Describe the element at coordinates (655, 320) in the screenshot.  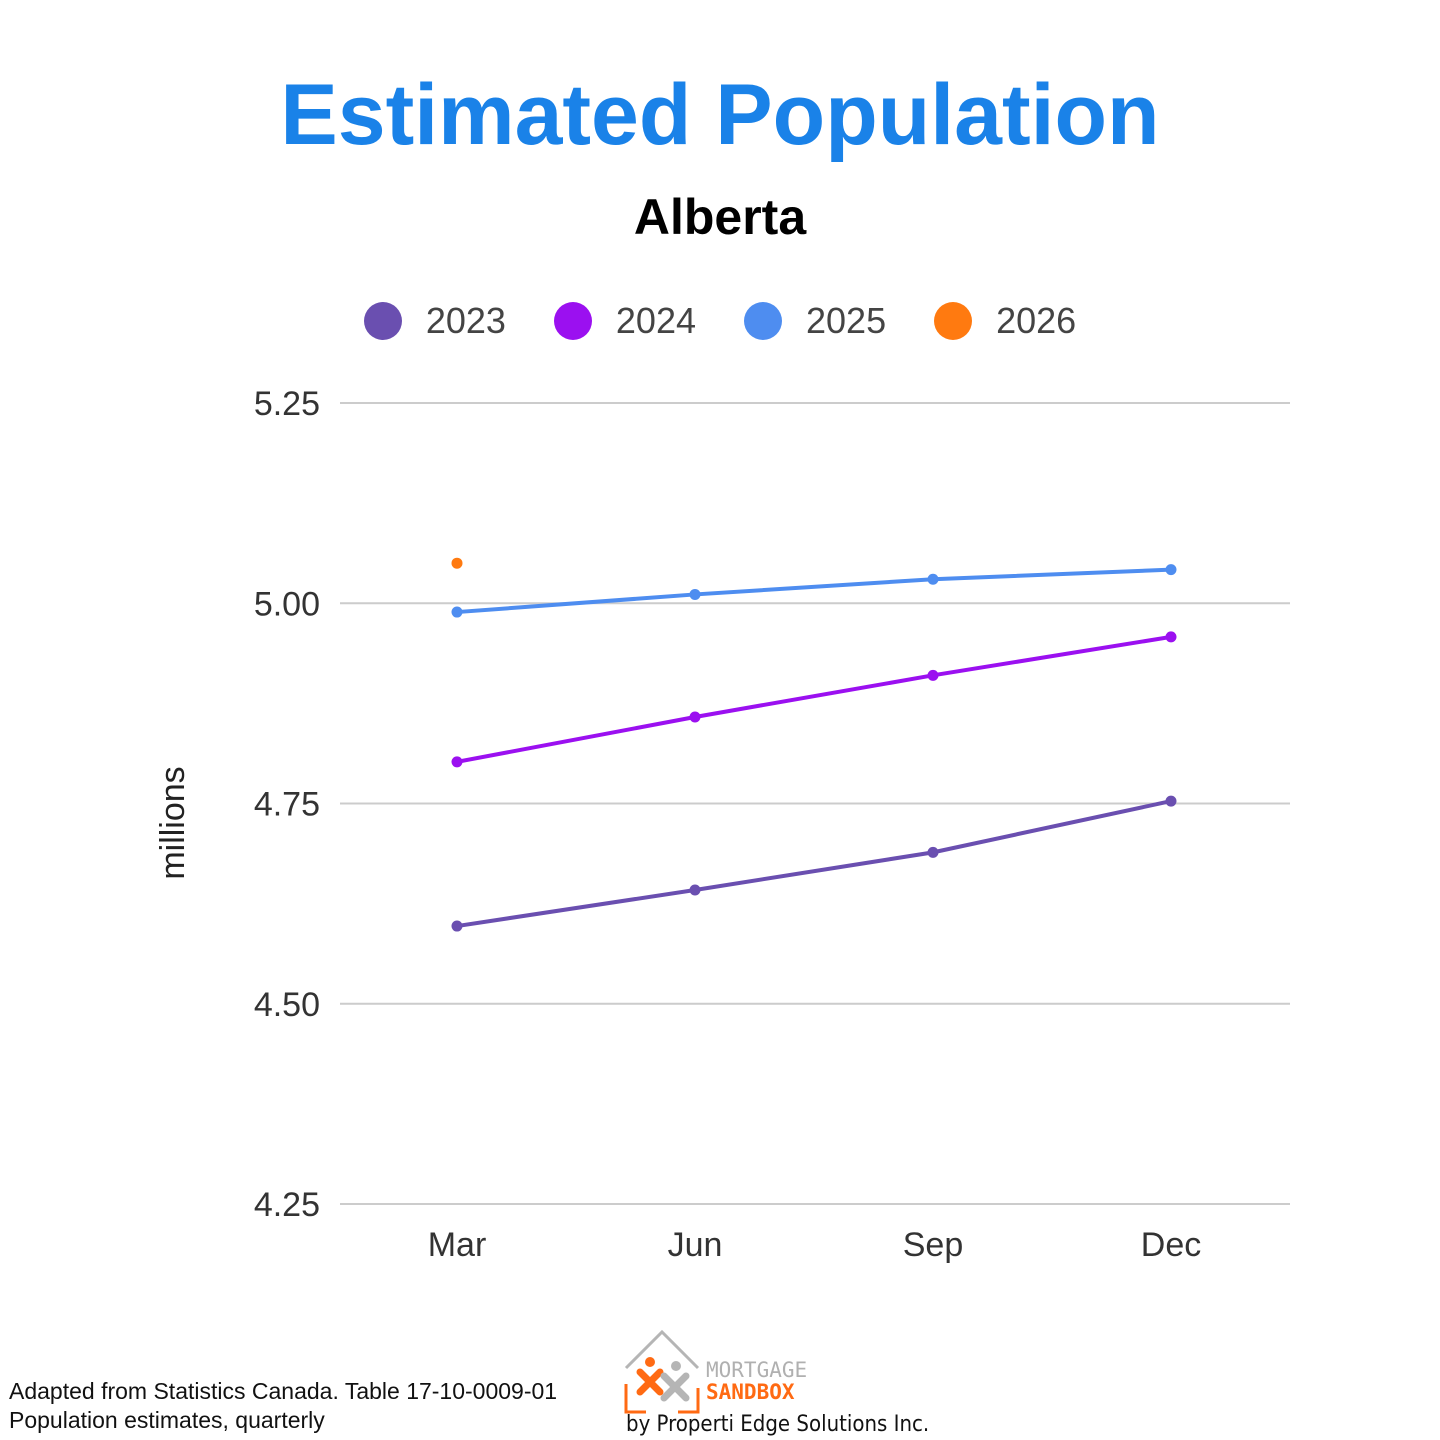
I see `legend-label: 2024` at that location.